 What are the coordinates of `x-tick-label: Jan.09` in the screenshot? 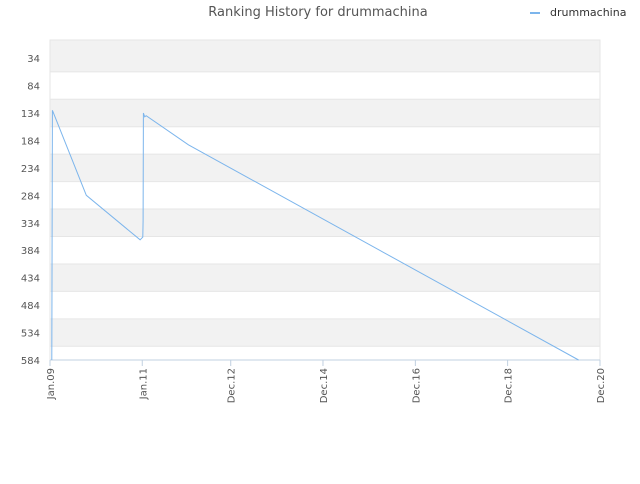 It's located at (51, 384).